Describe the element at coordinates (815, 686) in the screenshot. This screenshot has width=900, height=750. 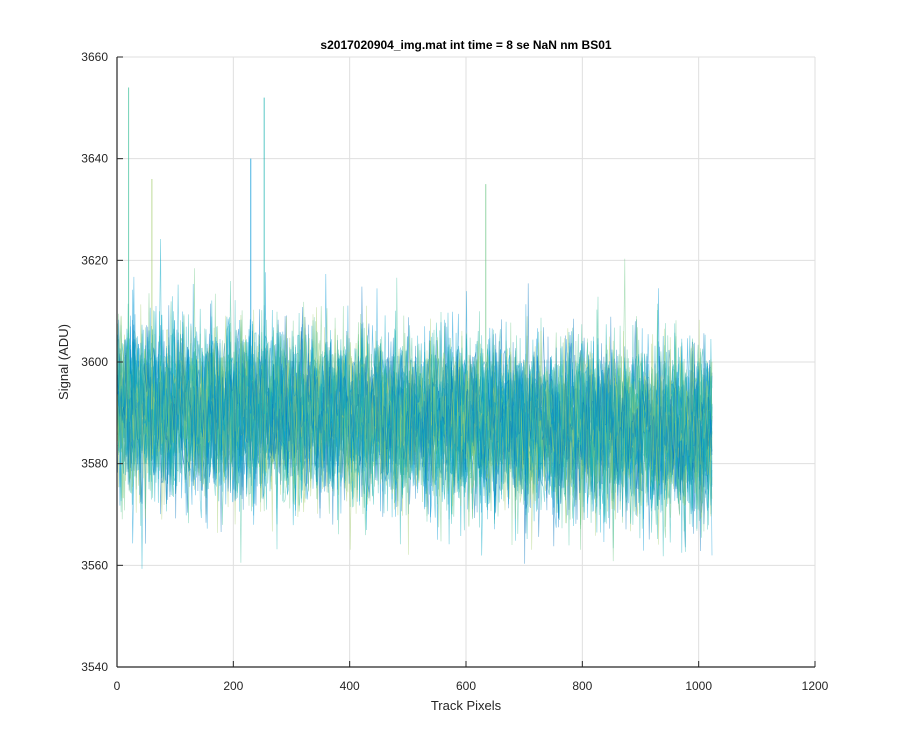
I see `x-tick-label: 1200` at that location.